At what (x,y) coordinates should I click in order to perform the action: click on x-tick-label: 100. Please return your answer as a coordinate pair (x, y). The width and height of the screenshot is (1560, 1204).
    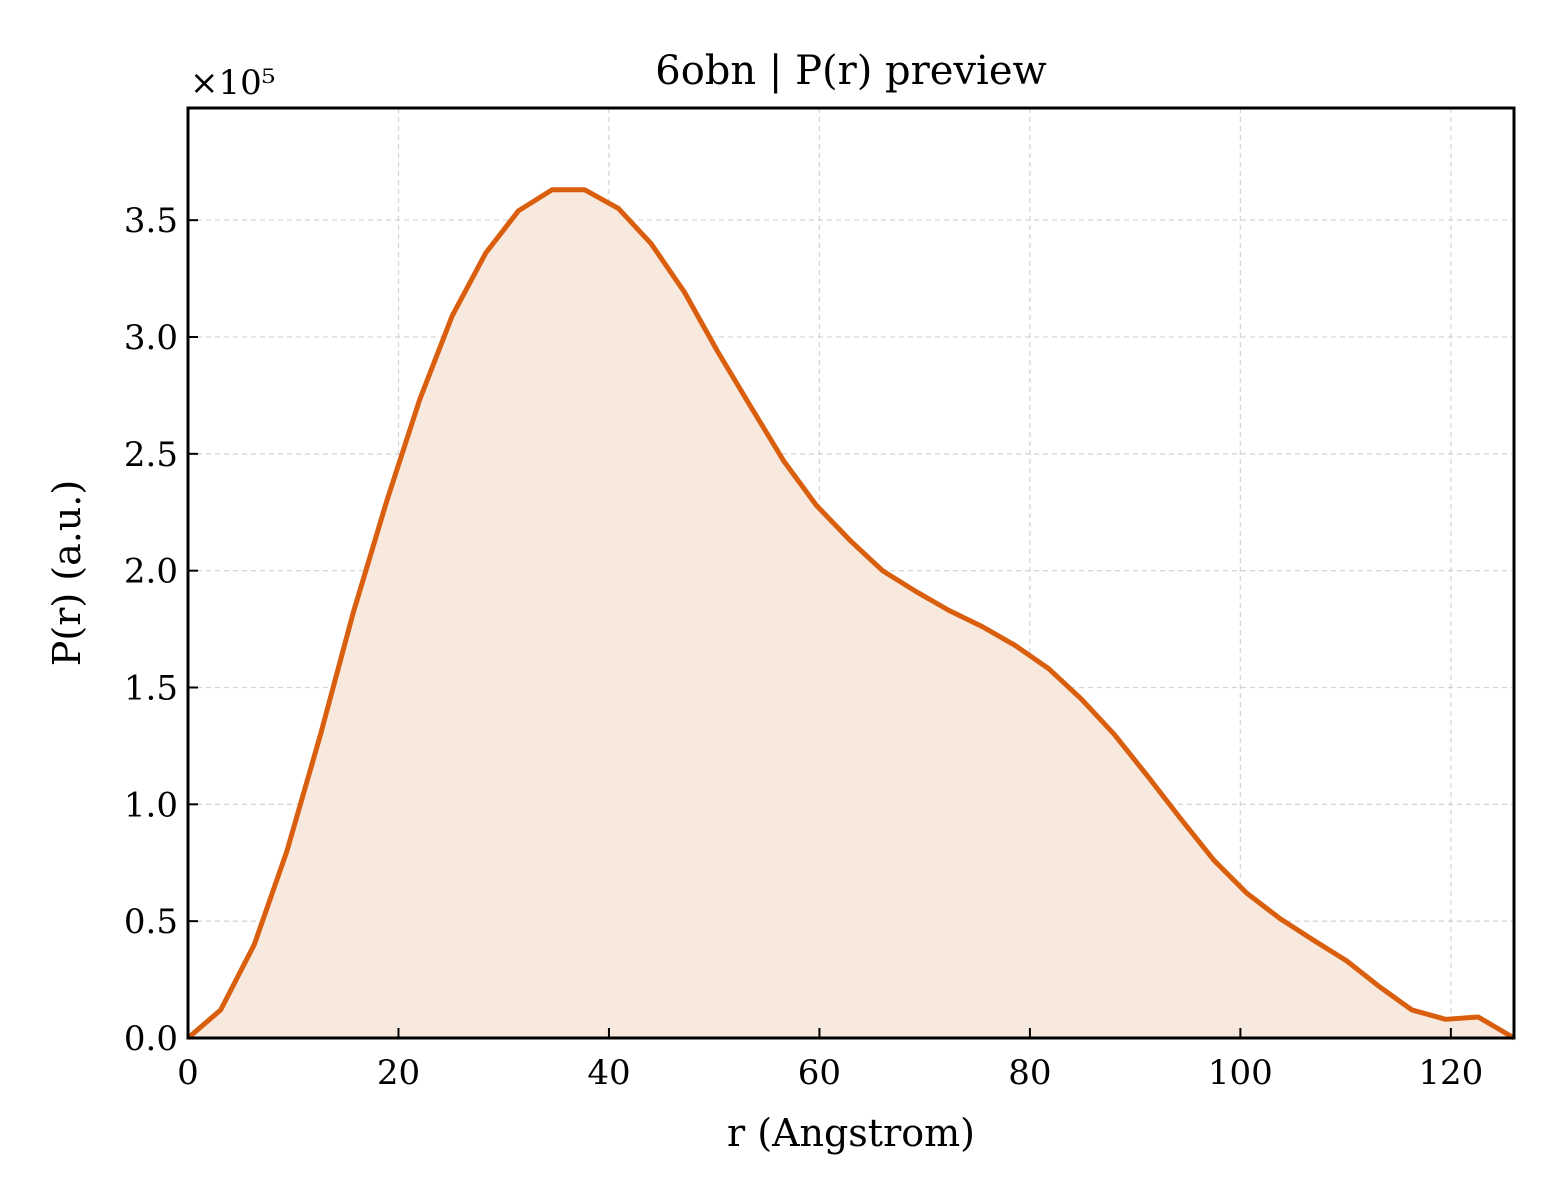
    Looking at the image, I should click on (1240, 1073).